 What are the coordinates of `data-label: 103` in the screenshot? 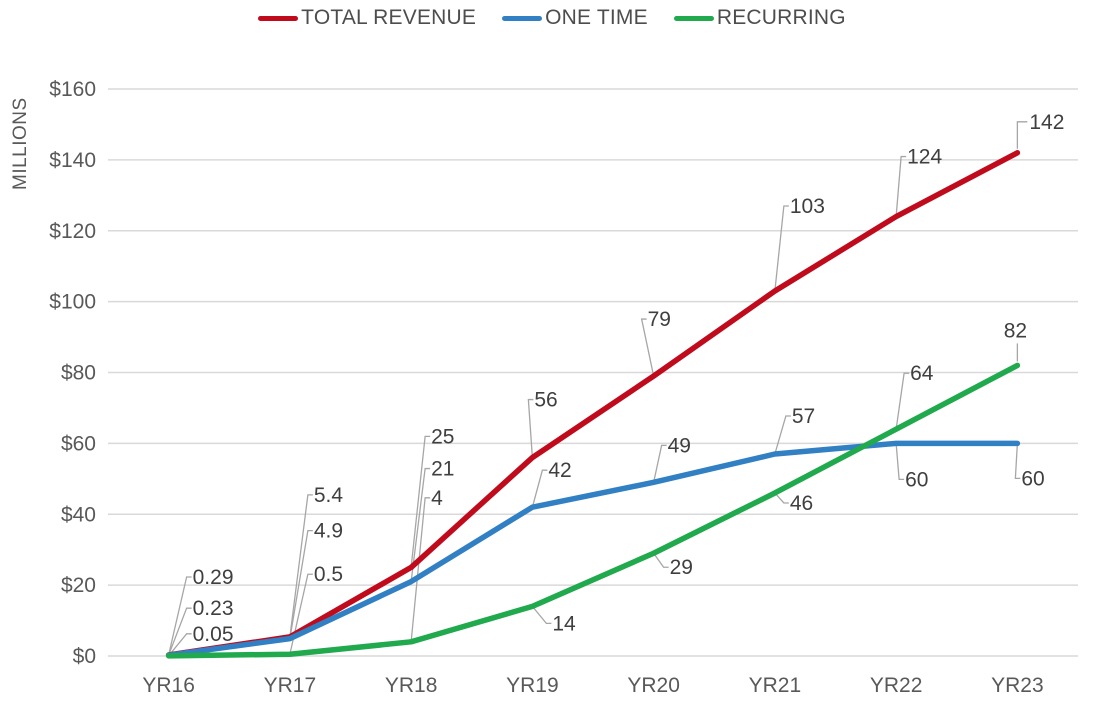 It's located at (807, 206).